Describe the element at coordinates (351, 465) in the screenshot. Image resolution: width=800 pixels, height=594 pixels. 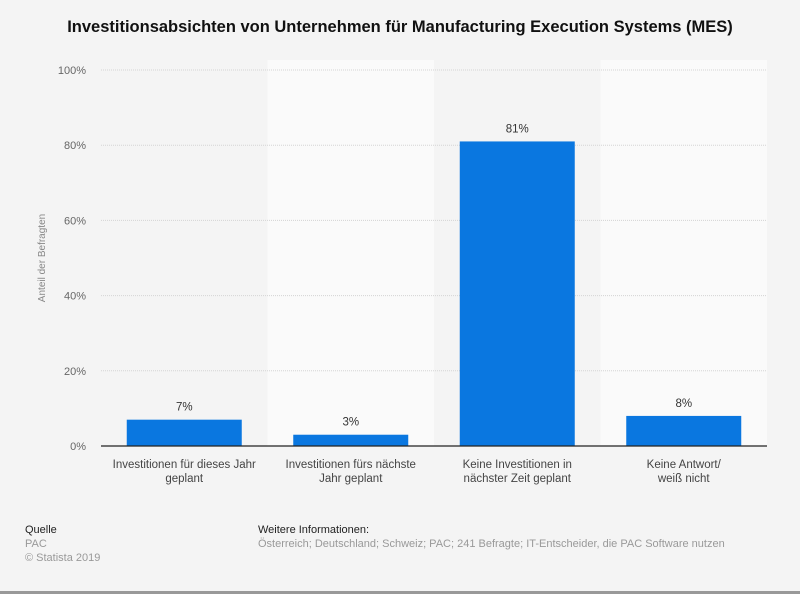
I see `x-tick-label: Investitionen fürs nächste` at that location.